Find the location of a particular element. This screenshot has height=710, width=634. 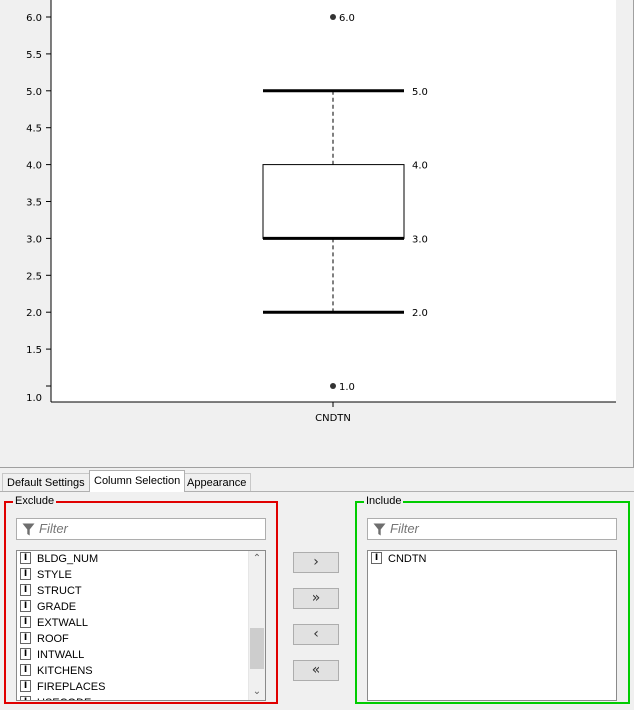

y-tick-label: 5.5 is located at coordinates (34, 55).